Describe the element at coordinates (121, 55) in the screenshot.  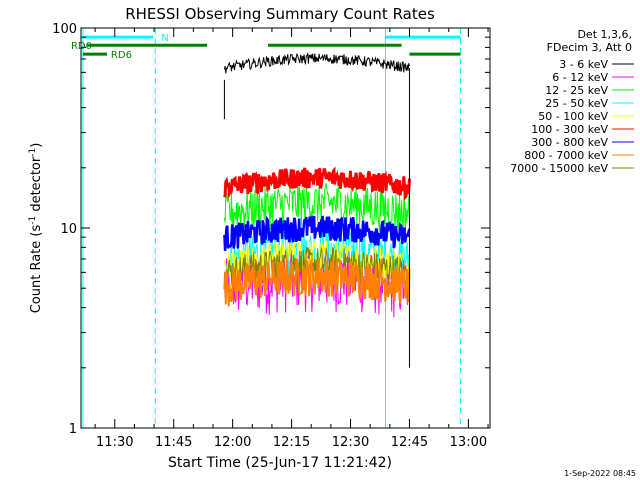
I see `state-bar-label: RD6` at that location.